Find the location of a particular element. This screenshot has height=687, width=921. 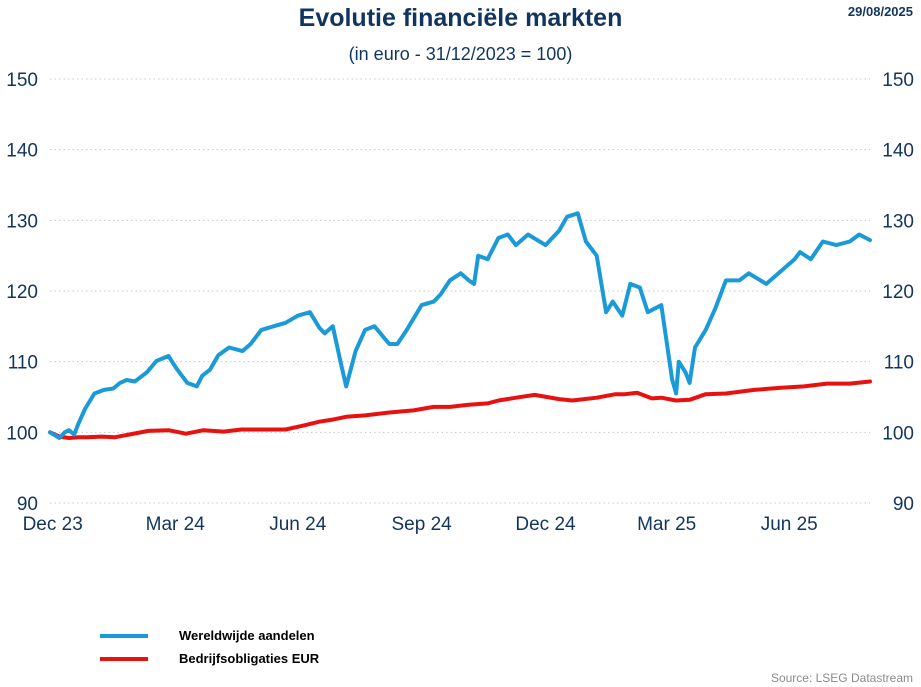

y-tick-label-left: 120 is located at coordinates (22, 292).